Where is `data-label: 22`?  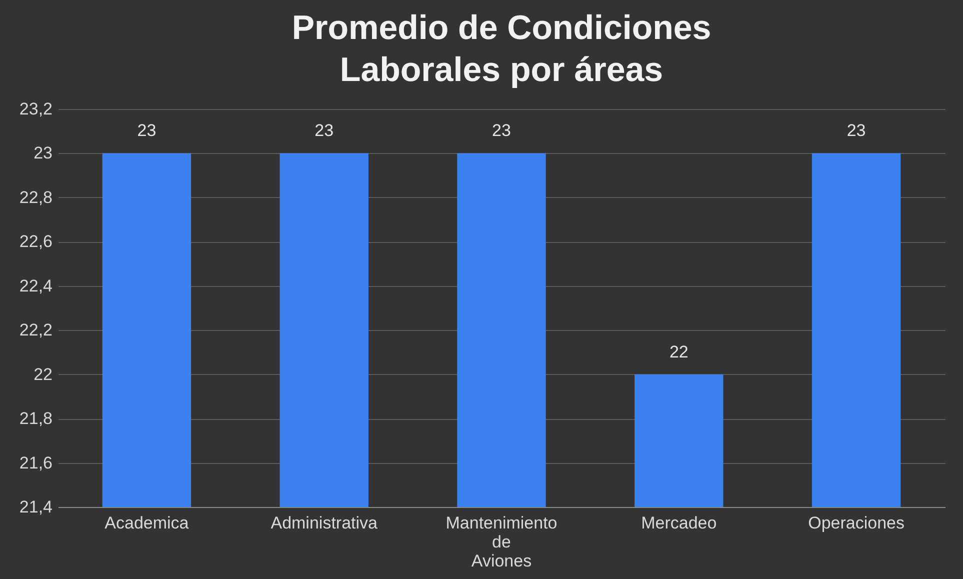 data-label: 22 is located at coordinates (678, 352).